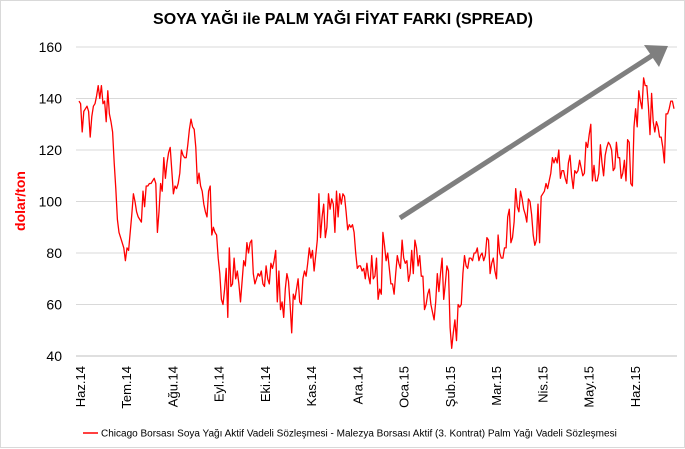 Image resolution: width=685 pixels, height=449 pixels. I want to click on y-tick-label: 80, so click(54, 253).